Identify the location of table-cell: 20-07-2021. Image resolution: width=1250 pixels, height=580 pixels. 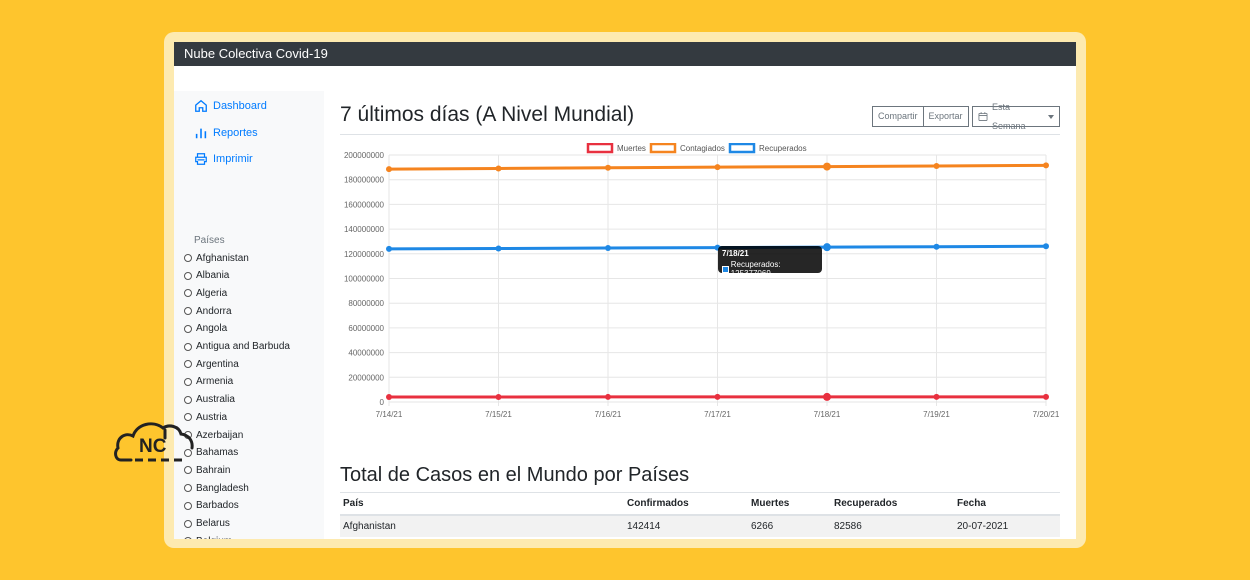
(1007, 525).